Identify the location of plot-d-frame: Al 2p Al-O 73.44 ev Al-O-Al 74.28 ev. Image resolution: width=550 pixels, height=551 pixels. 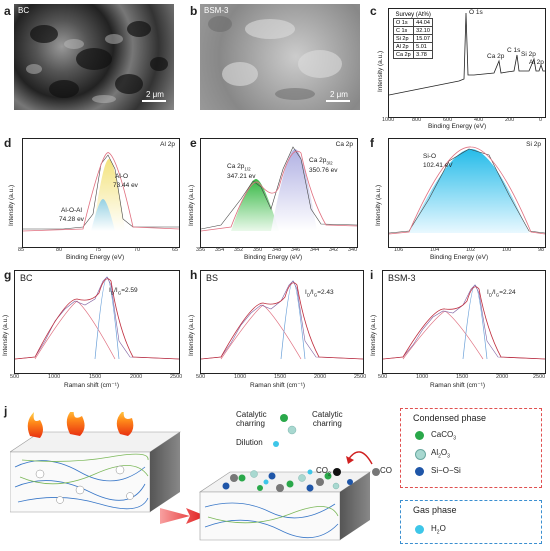
(101, 193).